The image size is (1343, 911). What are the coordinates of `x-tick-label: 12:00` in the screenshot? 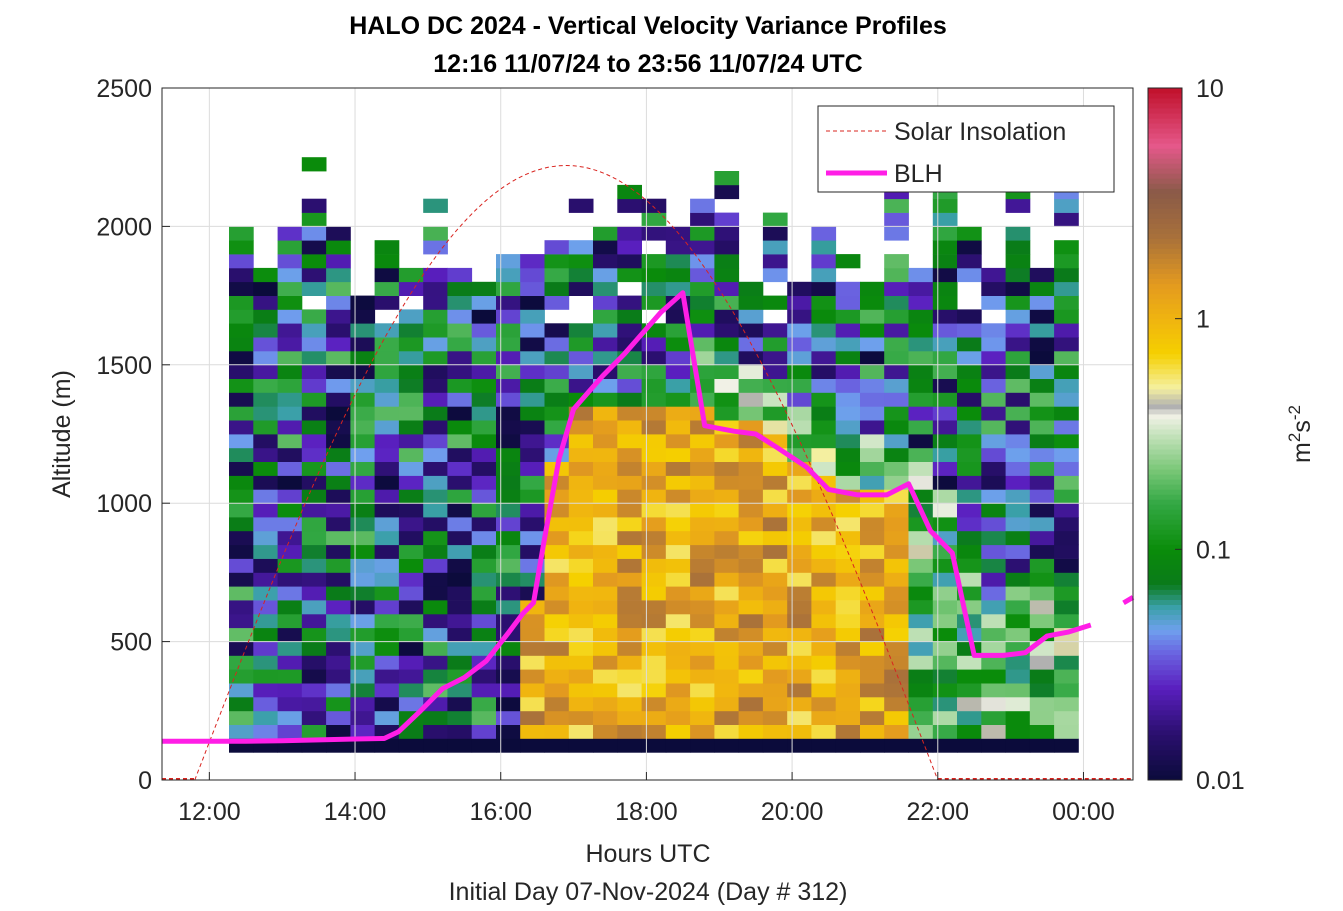 It's located at (209, 812).